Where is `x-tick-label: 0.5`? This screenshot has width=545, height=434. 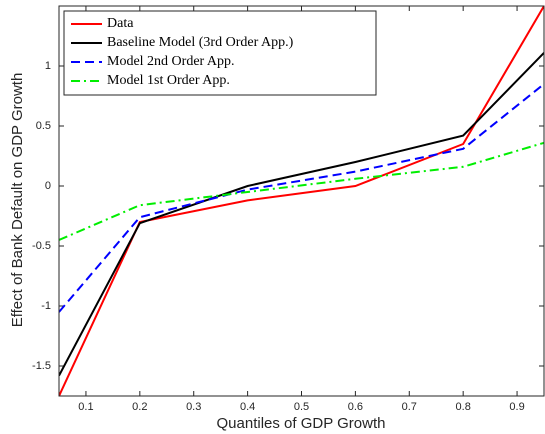
x-tick-label: 0.5 is located at coordinates (301, 407).